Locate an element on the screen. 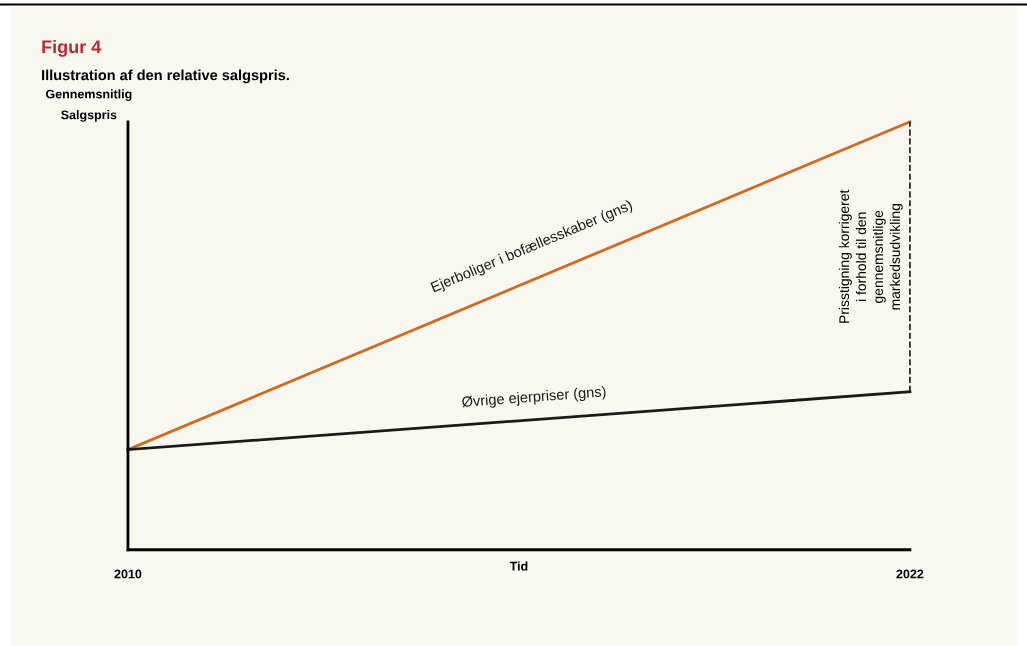  x-tick-label: 2010 is located at coordinates (128, 574).